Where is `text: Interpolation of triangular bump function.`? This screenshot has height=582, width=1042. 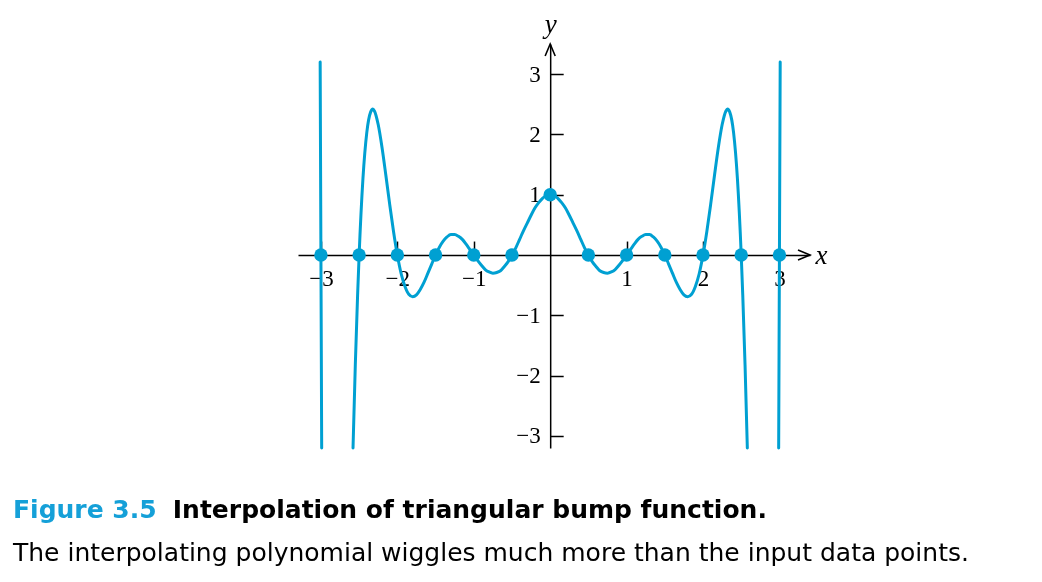 text: Interpolation of triangular bump function. is located at coordinates (469, 509).